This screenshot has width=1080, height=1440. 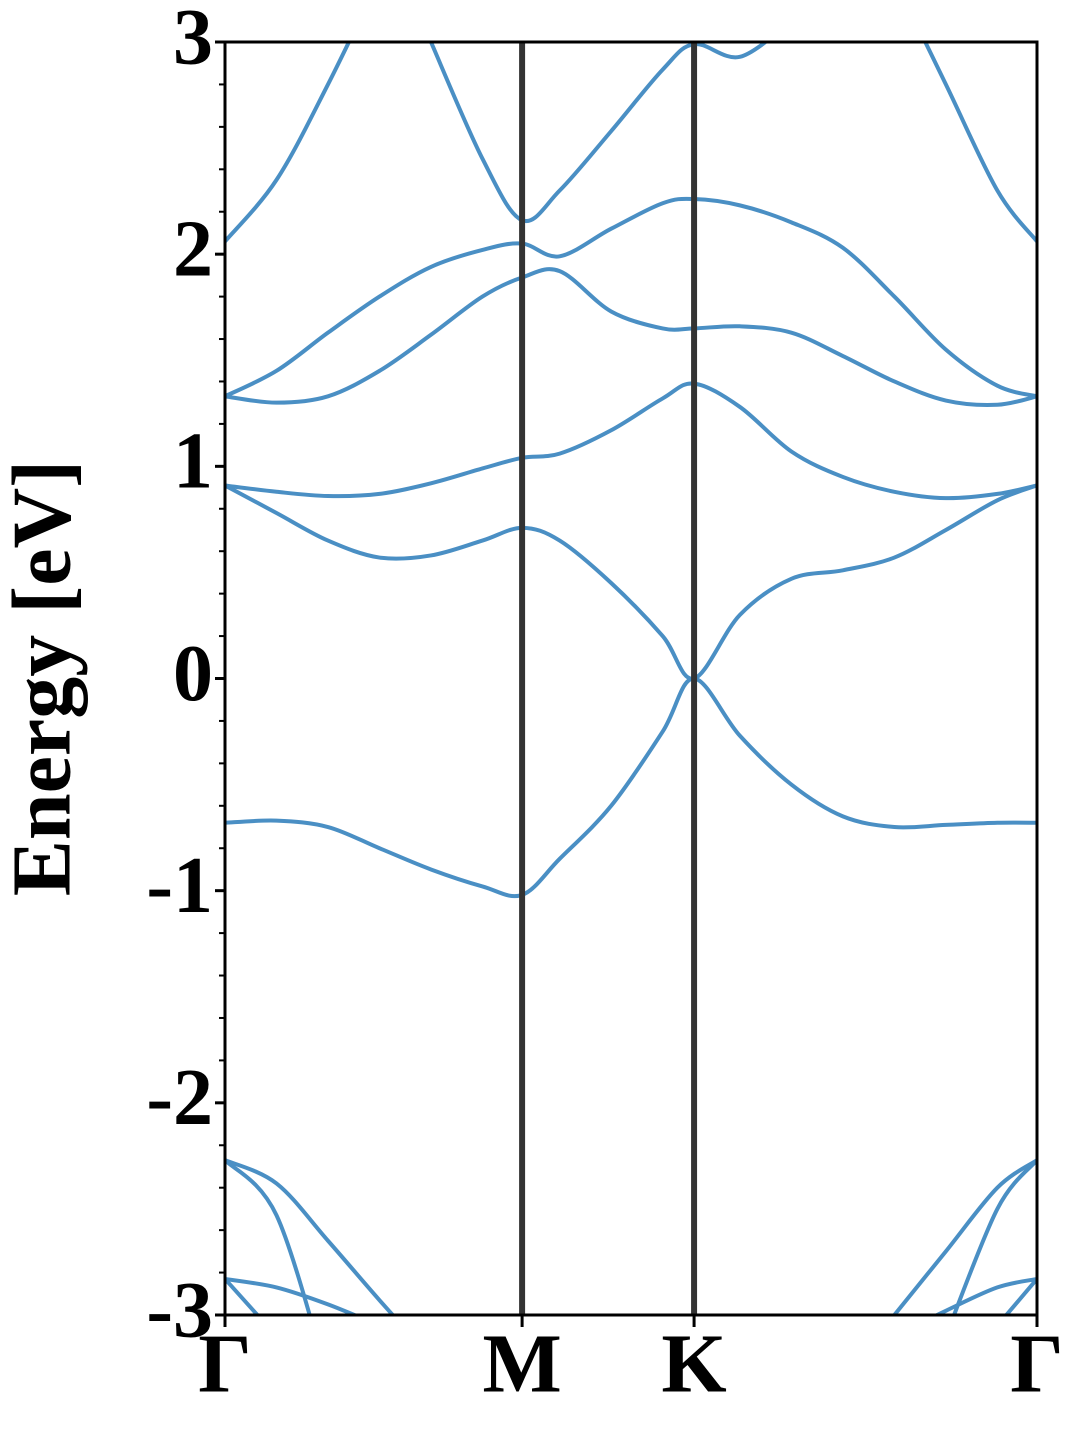 I want to click on x-tick-label: K, so click(x=693, y=1363).